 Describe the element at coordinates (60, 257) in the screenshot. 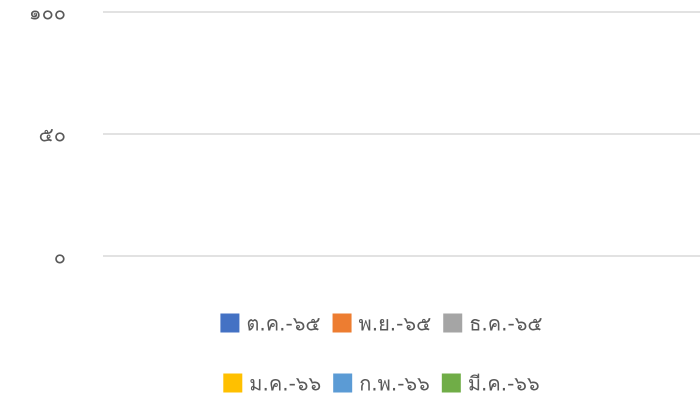

I see `y-tick-label: ๐` at that location.